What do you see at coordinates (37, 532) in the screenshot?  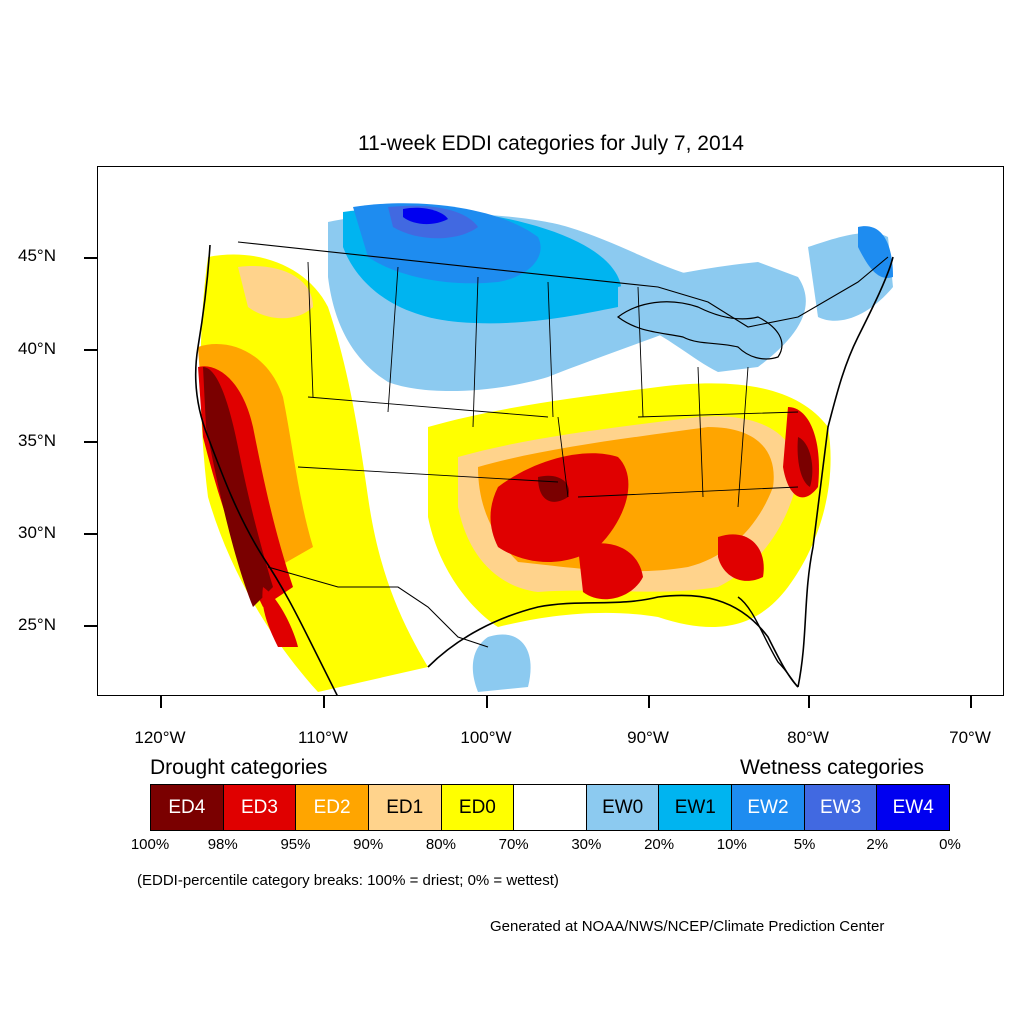 I see `lat-label-30: 30°N` at bounding box center [37, 532].